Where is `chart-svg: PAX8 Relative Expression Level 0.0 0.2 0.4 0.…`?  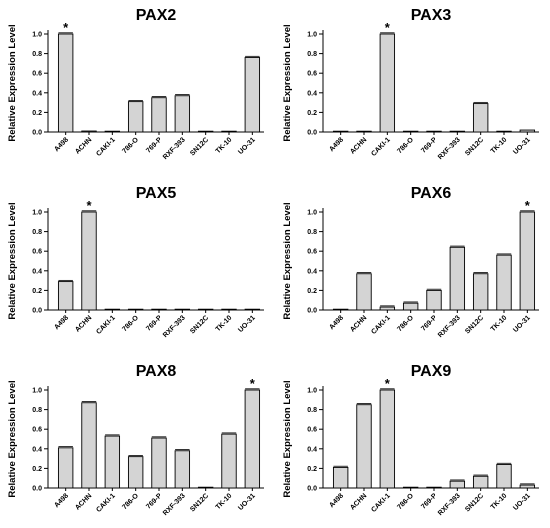 chart-svg: PAX8 Relative Expression Level 0.0 0.2 0.4 0.… is located at coordinates (135, 440).